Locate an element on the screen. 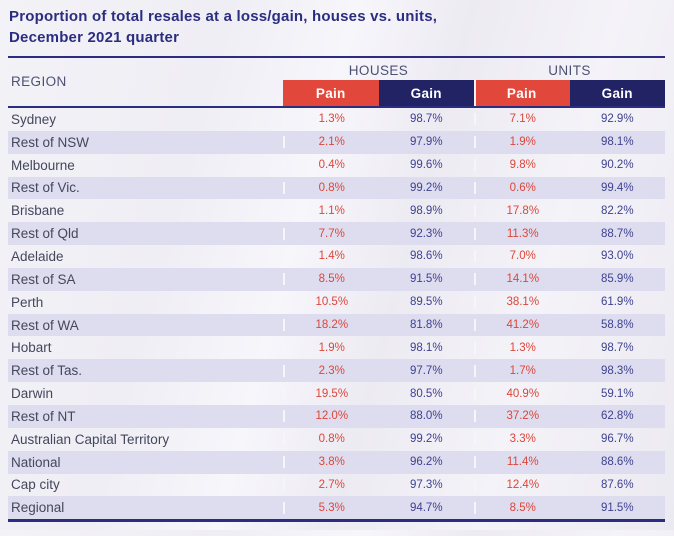  table-row: Hobart 1.9% 98.1% 1.3% 98.7% is located at coordinates (336, 347).